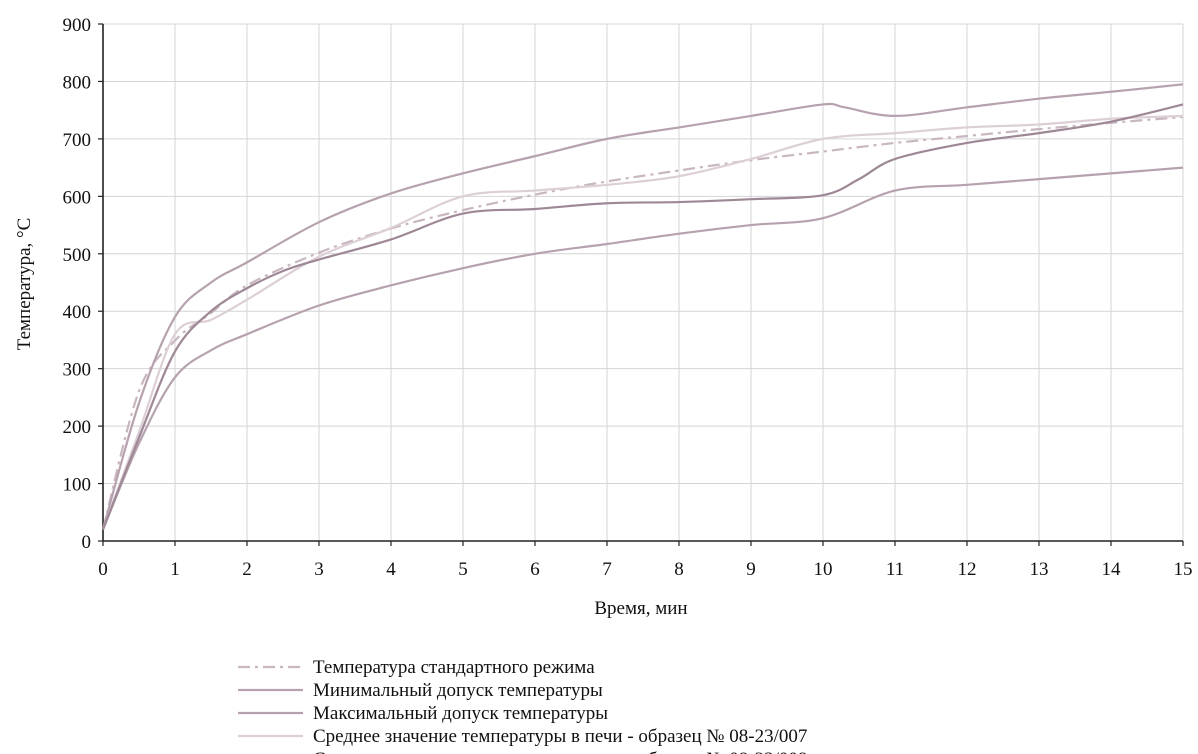  Describe the element at coordinates (77, 312) in the screenshot. I see `y-tick-label: 400` at that location.